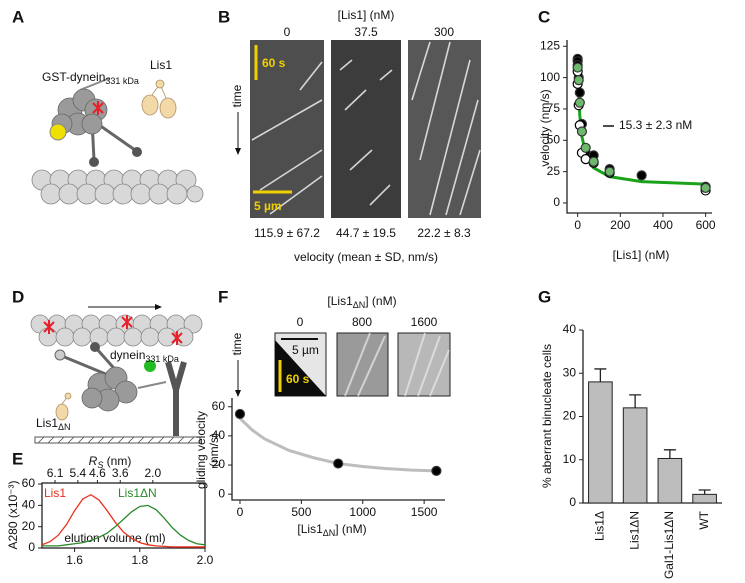 The height and width of the screenshot is (583, 745). I want to click on top-axis-label: RS (nm), so click(110, 462).